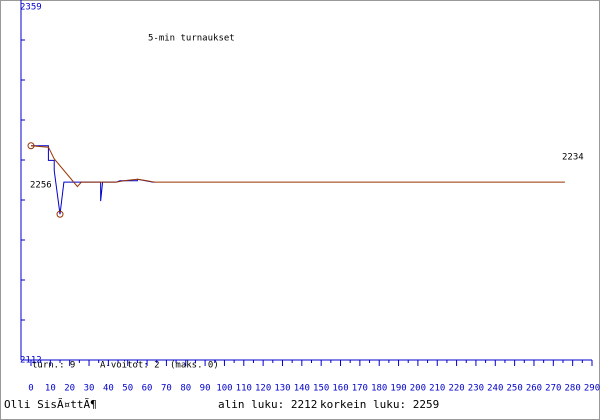 The width and height of the screenshot is (600, 420). What do you see at coordinates (194, 366) in the screenshot?
I see `stat: (maks. 0)` at bounding box center [194, 366].